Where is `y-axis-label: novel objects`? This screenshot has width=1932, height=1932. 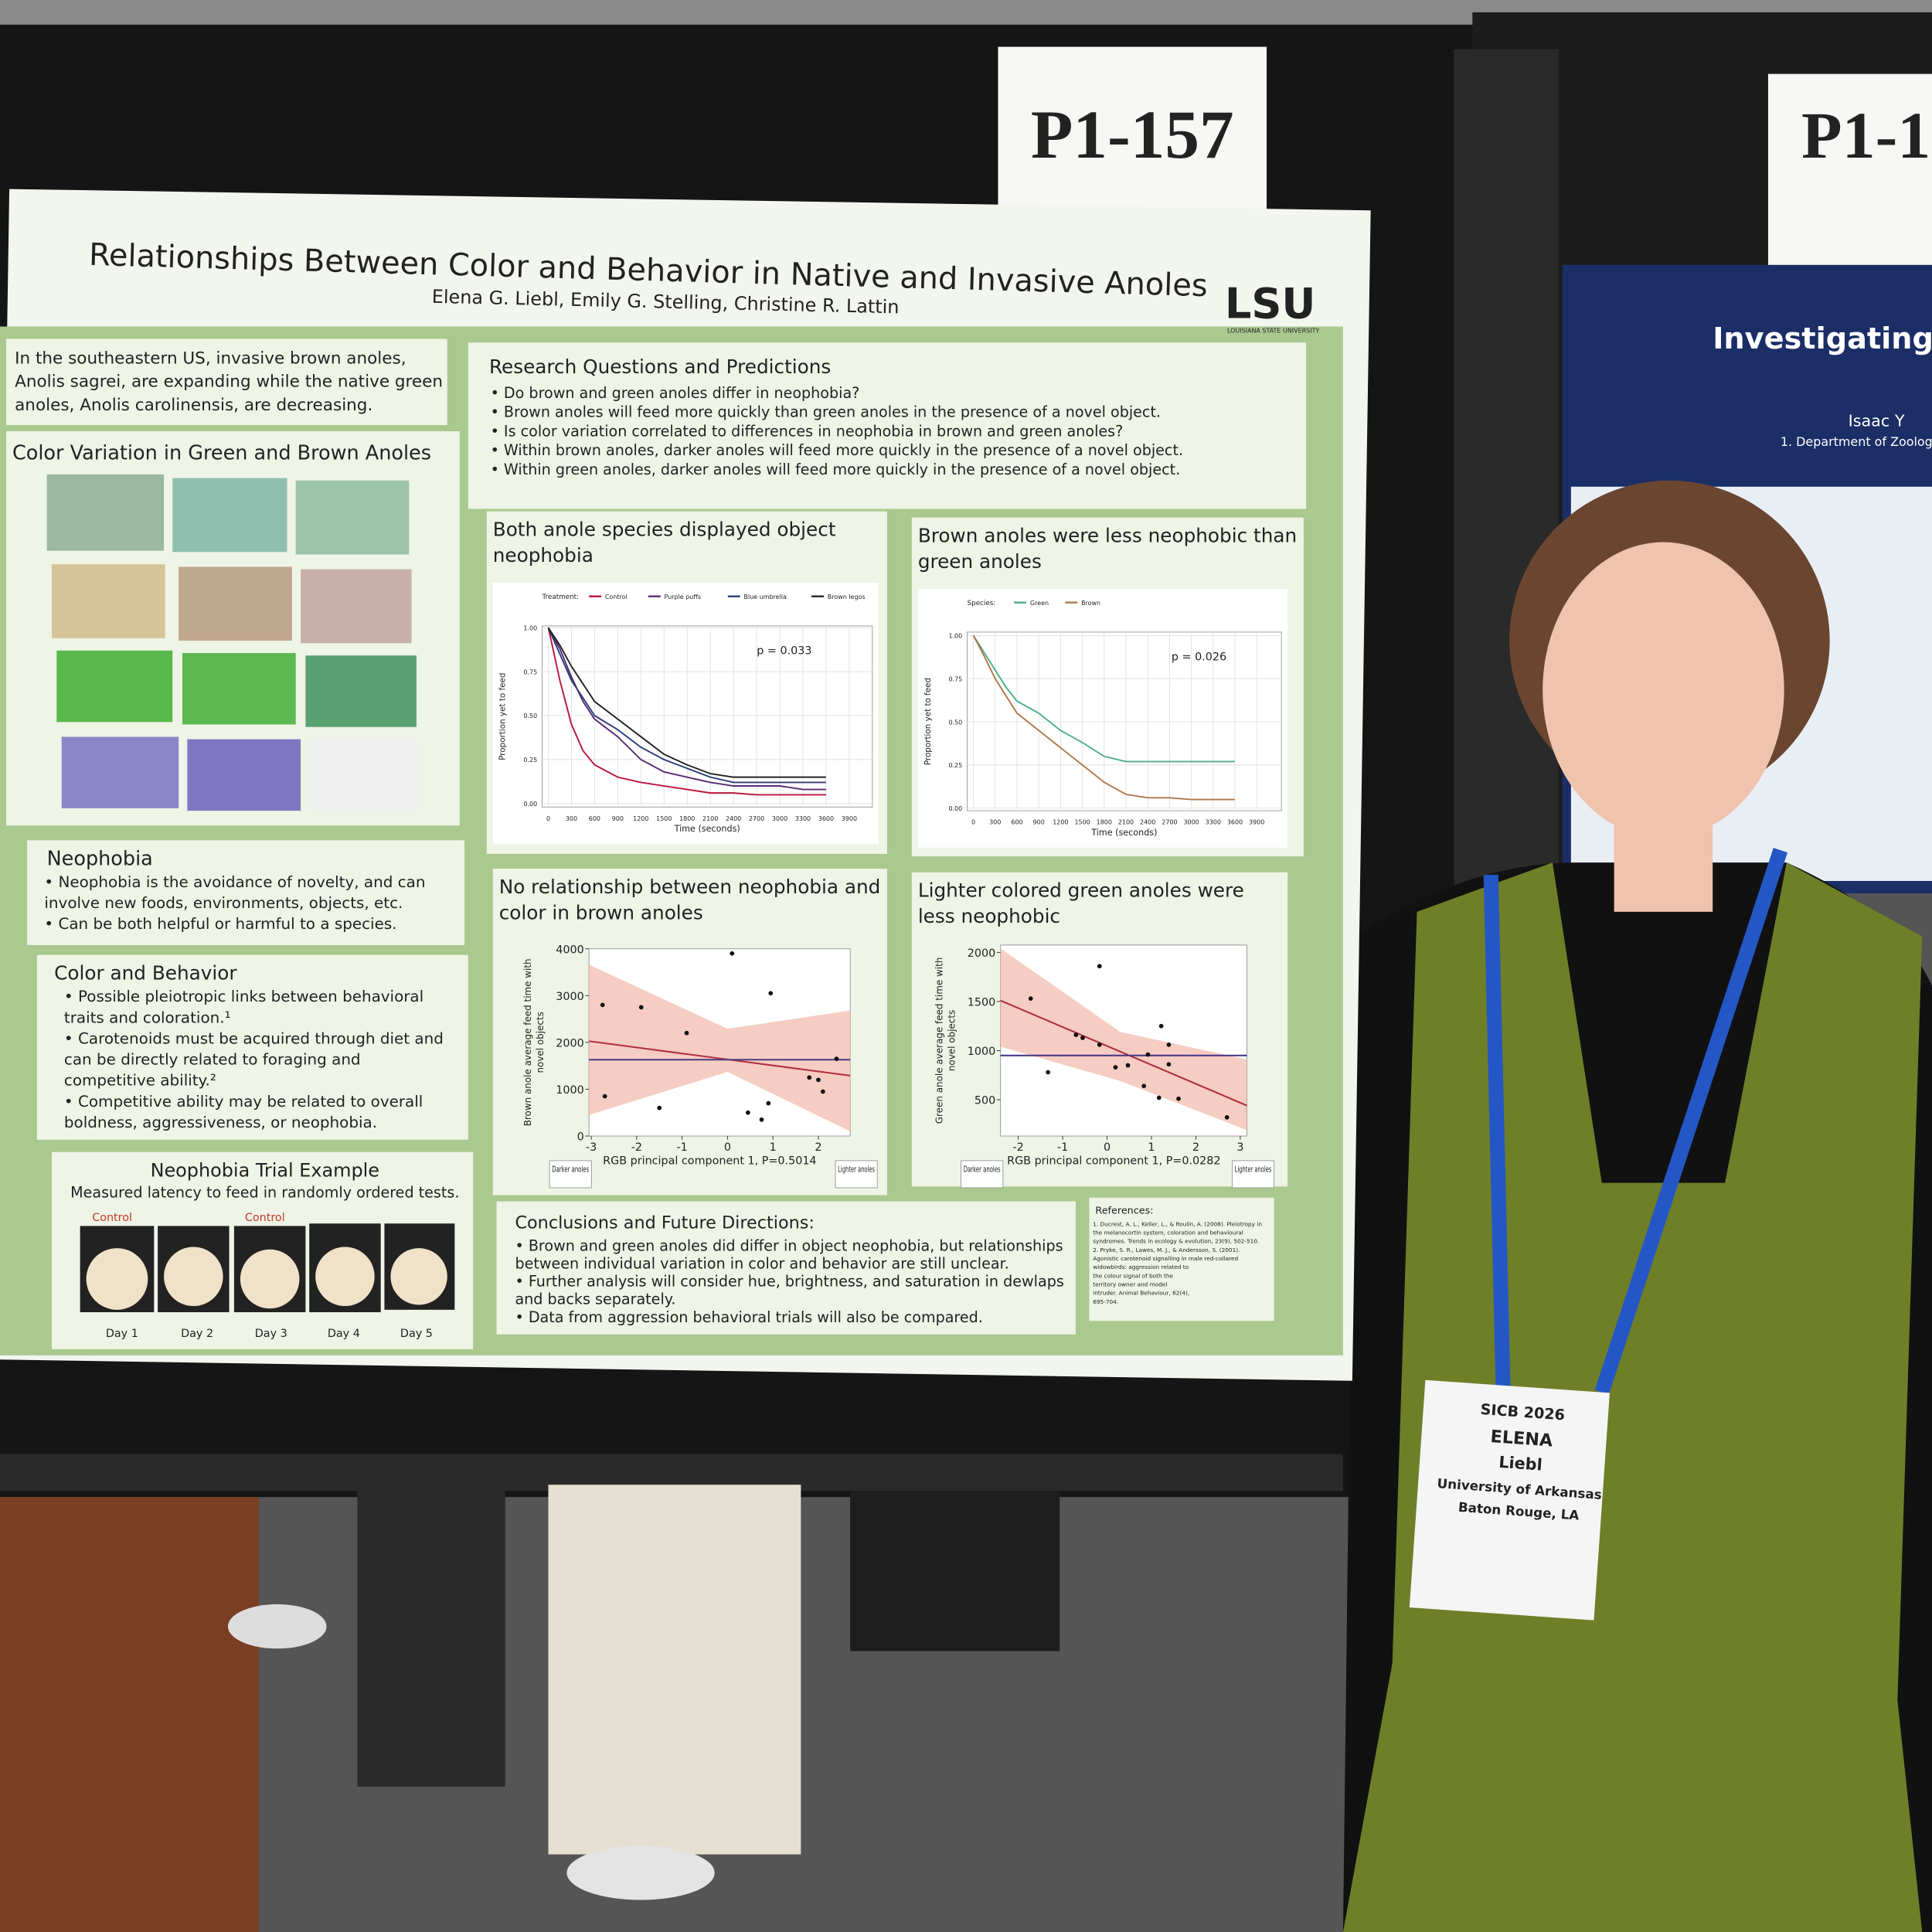 y-axis-label: novel objects is located at coordinates (952, 1041).